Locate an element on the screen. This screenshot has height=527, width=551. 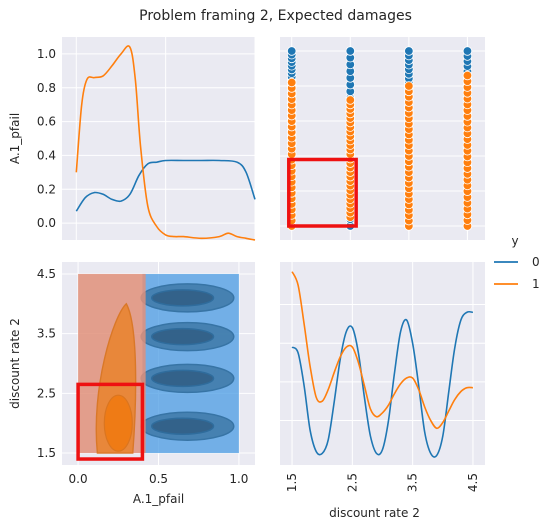
top-left-y-tick-label: 0.6 is located at coordinates (46, 122).